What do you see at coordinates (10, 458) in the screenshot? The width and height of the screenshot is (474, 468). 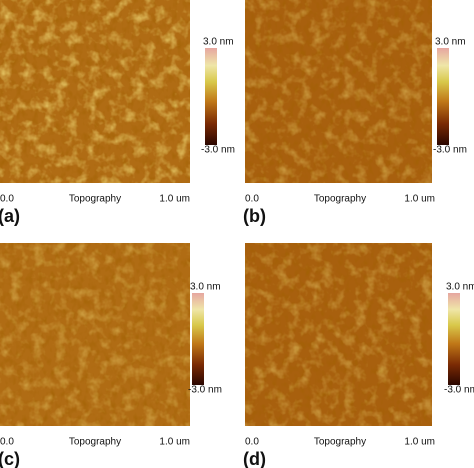 I see `panel-label: (c)` at bounding box center [10, 458].